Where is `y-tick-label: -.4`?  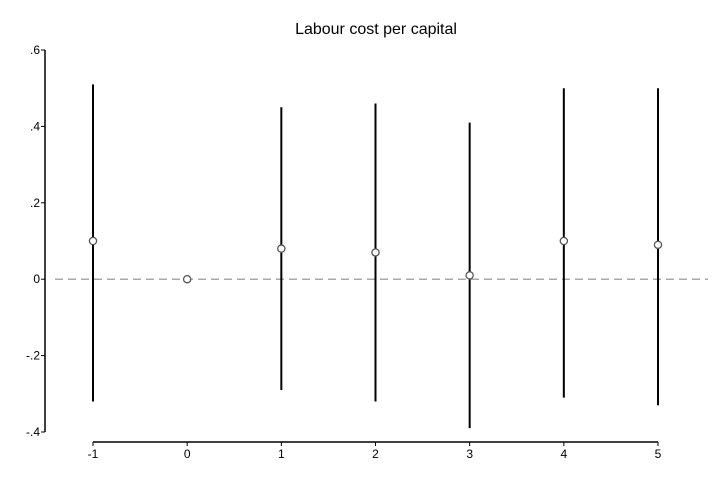
y-tick-label: -.4 is located at coordinates (33, 432).